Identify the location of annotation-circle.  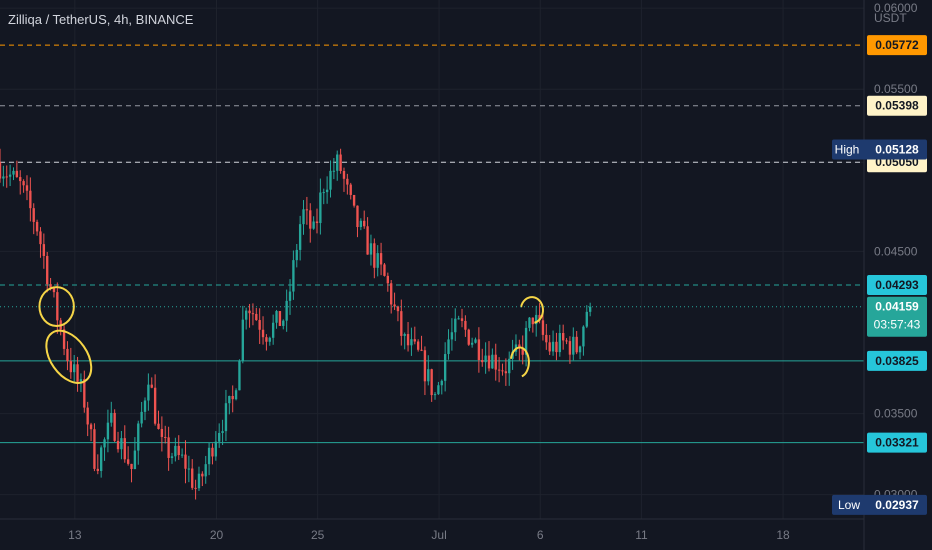
(56, 306).